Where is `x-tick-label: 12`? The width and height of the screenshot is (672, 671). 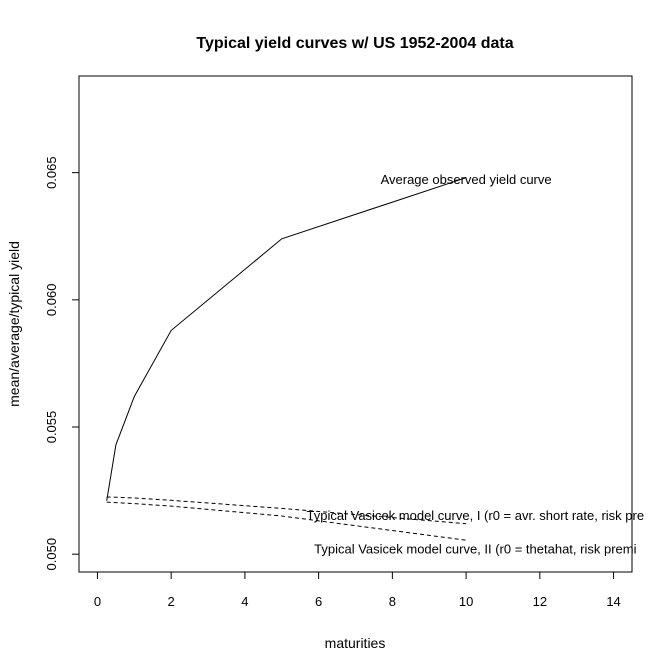
x-tick-label: 12 is located at coordinates (540, 601).